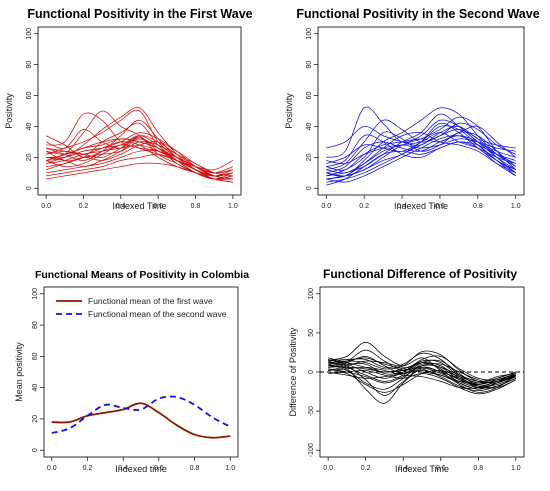 Image resolution: width=550 pixels, height=491 pixels. Describe the element at coordinates (311, 450) in the screenshot. I see `y-tick-label: -100` at that location.